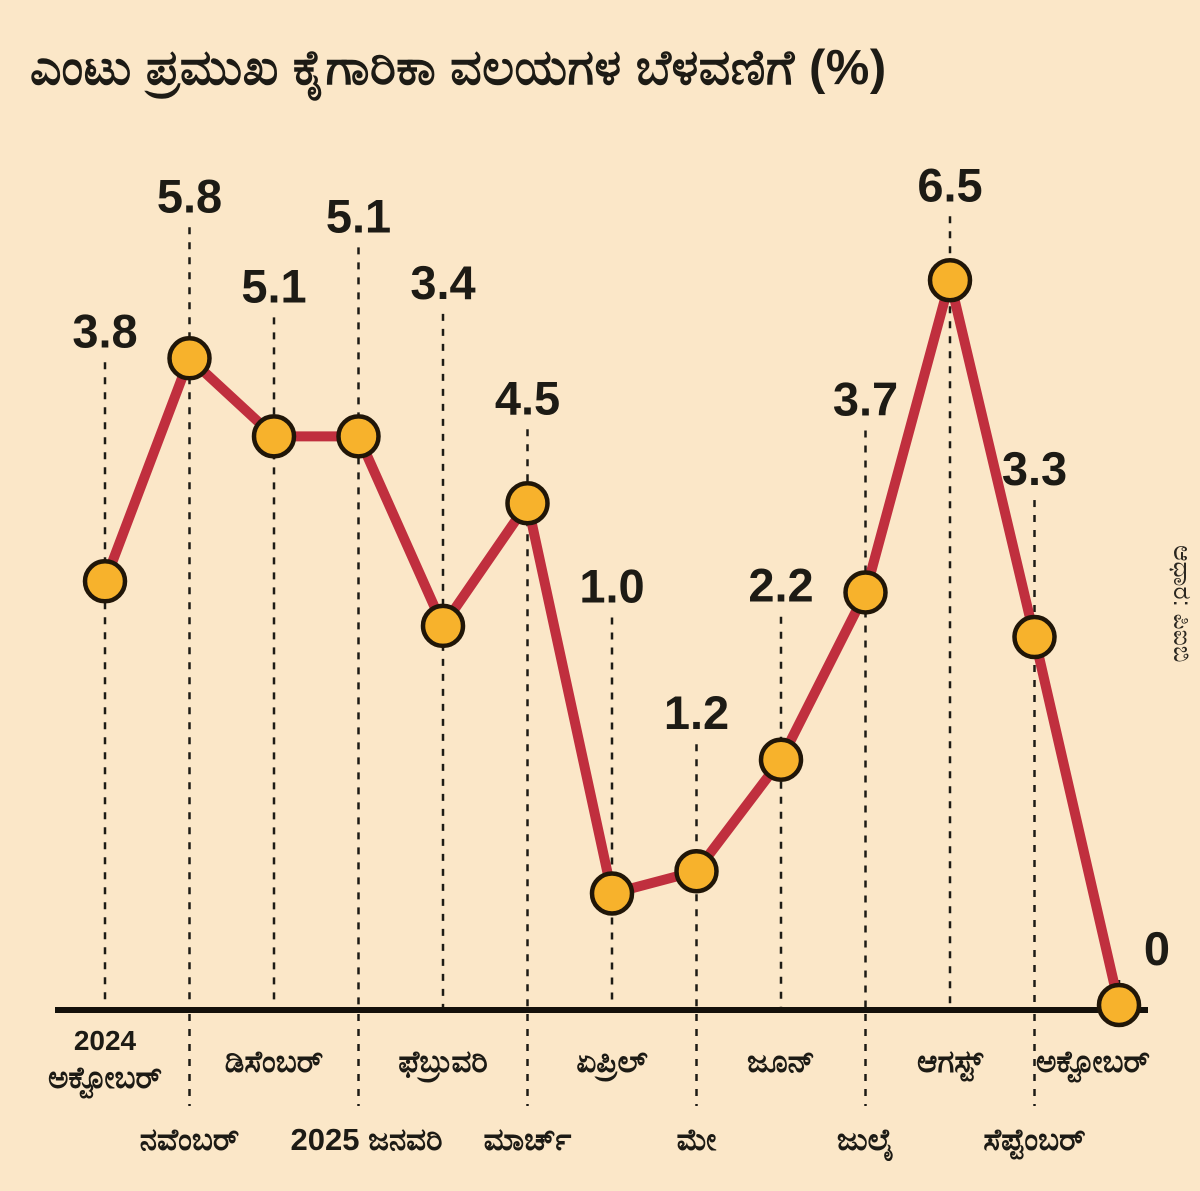  What do you see at coordinates (1157, 948) in the screenshot?
I see `value-label: 0` at bounding box center [1157, 948].